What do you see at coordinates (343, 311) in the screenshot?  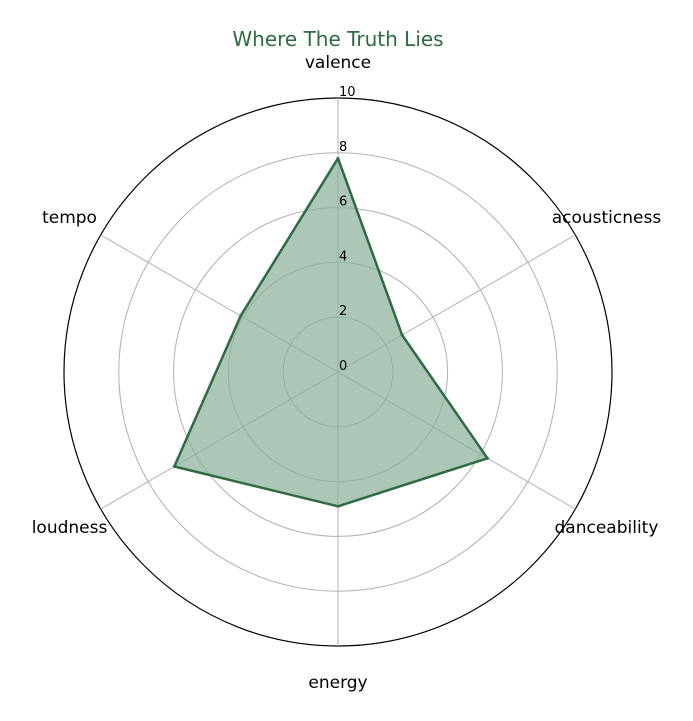 I see `tick-label-2: 2` at bounding box center [343, 311].